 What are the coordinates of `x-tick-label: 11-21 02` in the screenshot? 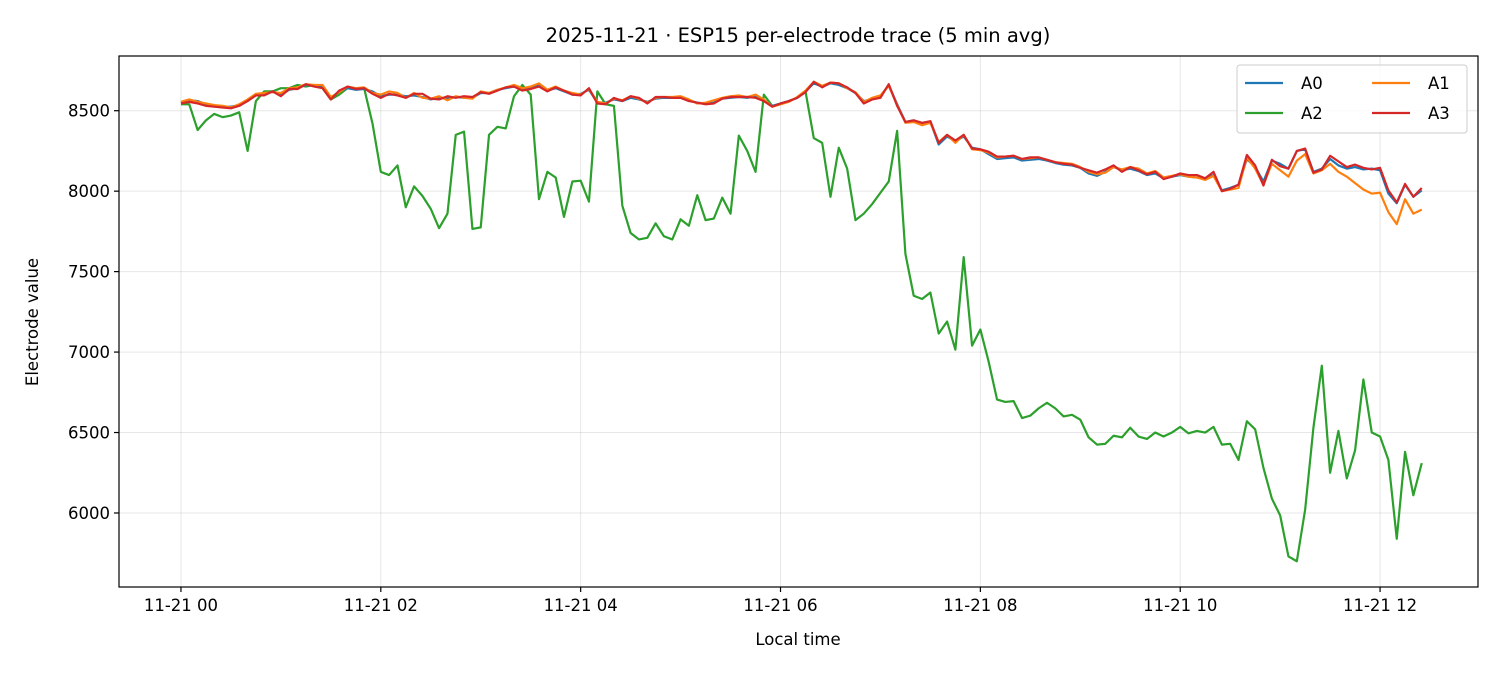 It's located at (381, 605).